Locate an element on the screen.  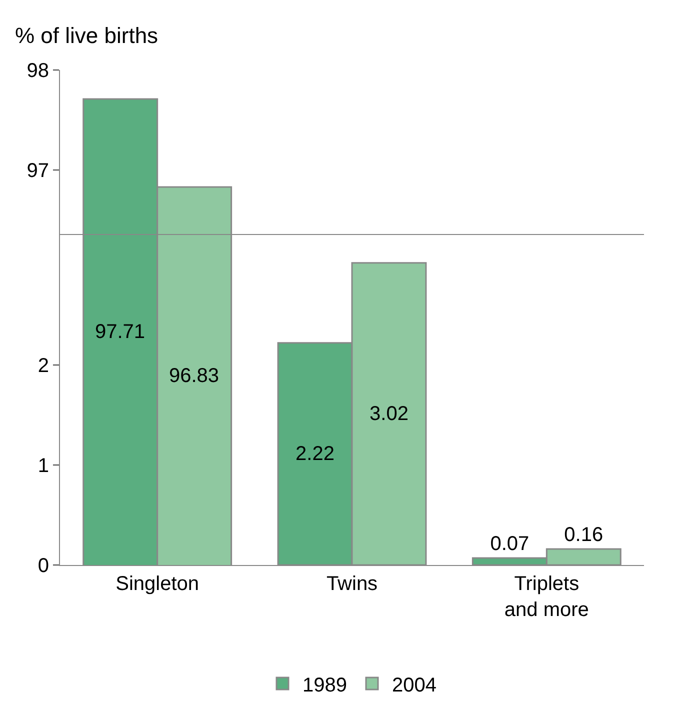
legend-label: 2004 is located at coordinates (414, 685).